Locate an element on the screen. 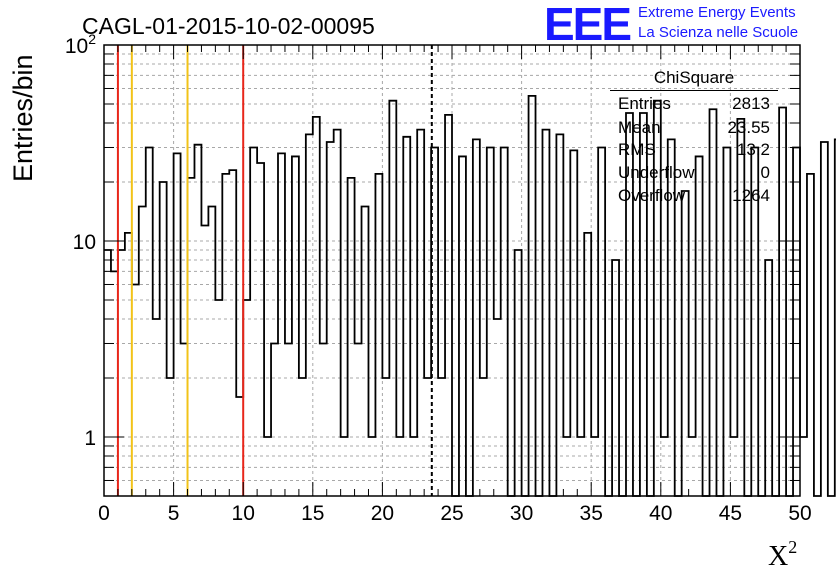 Image resolution: width=836 pixels, height=572 pixels. x-axis-label: X2 is located at coordinates (782, 554).